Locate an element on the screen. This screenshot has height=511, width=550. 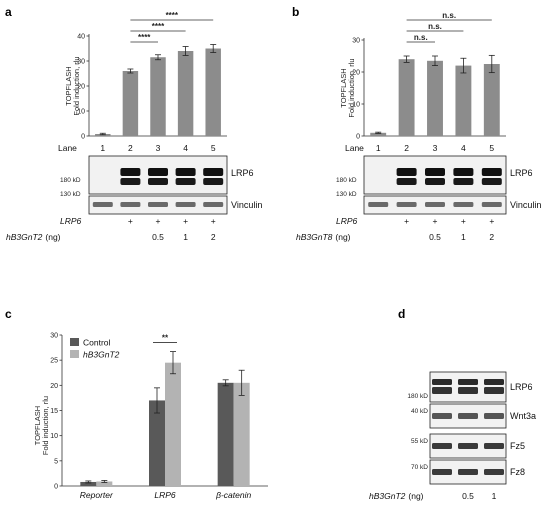
vinculin-blot-label: Vinculin is located at coordinates (246, 205).